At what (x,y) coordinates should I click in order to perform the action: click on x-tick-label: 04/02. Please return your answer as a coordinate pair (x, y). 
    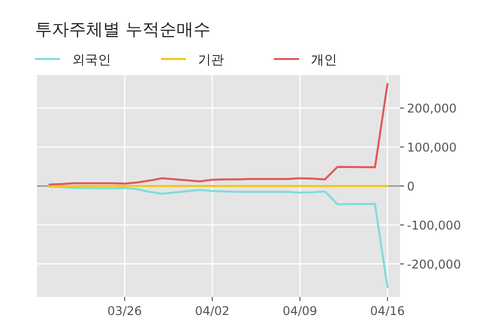
    Looking at the image, I should click on (212, 311).